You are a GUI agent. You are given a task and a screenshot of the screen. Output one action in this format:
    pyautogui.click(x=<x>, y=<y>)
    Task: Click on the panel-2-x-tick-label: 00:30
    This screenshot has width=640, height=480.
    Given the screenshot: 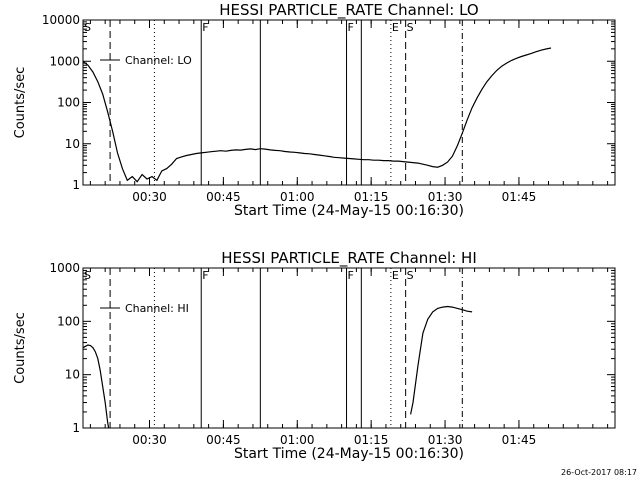 What is the action you would take?
    pyautogui.click(x=149, y=440)
    